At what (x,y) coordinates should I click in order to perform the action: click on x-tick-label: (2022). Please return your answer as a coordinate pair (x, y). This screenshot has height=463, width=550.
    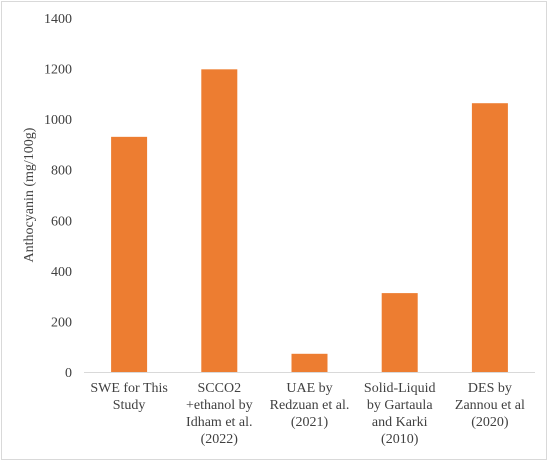
    Looking at the image, I should click on (220, 439).